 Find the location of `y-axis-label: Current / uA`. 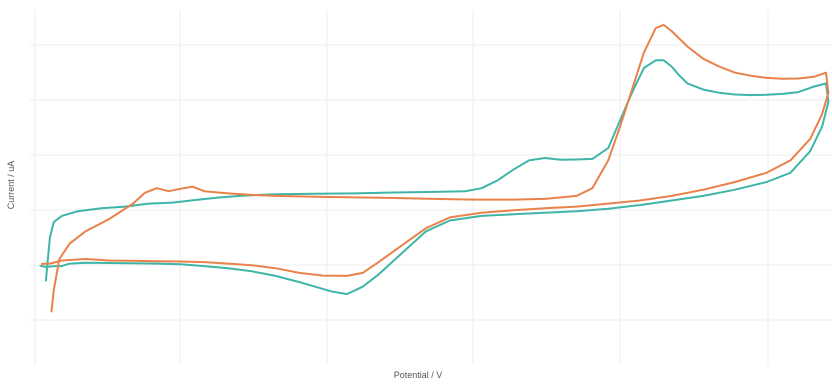

y-axis-label: Current / uA is located at coordinates (11, 185).